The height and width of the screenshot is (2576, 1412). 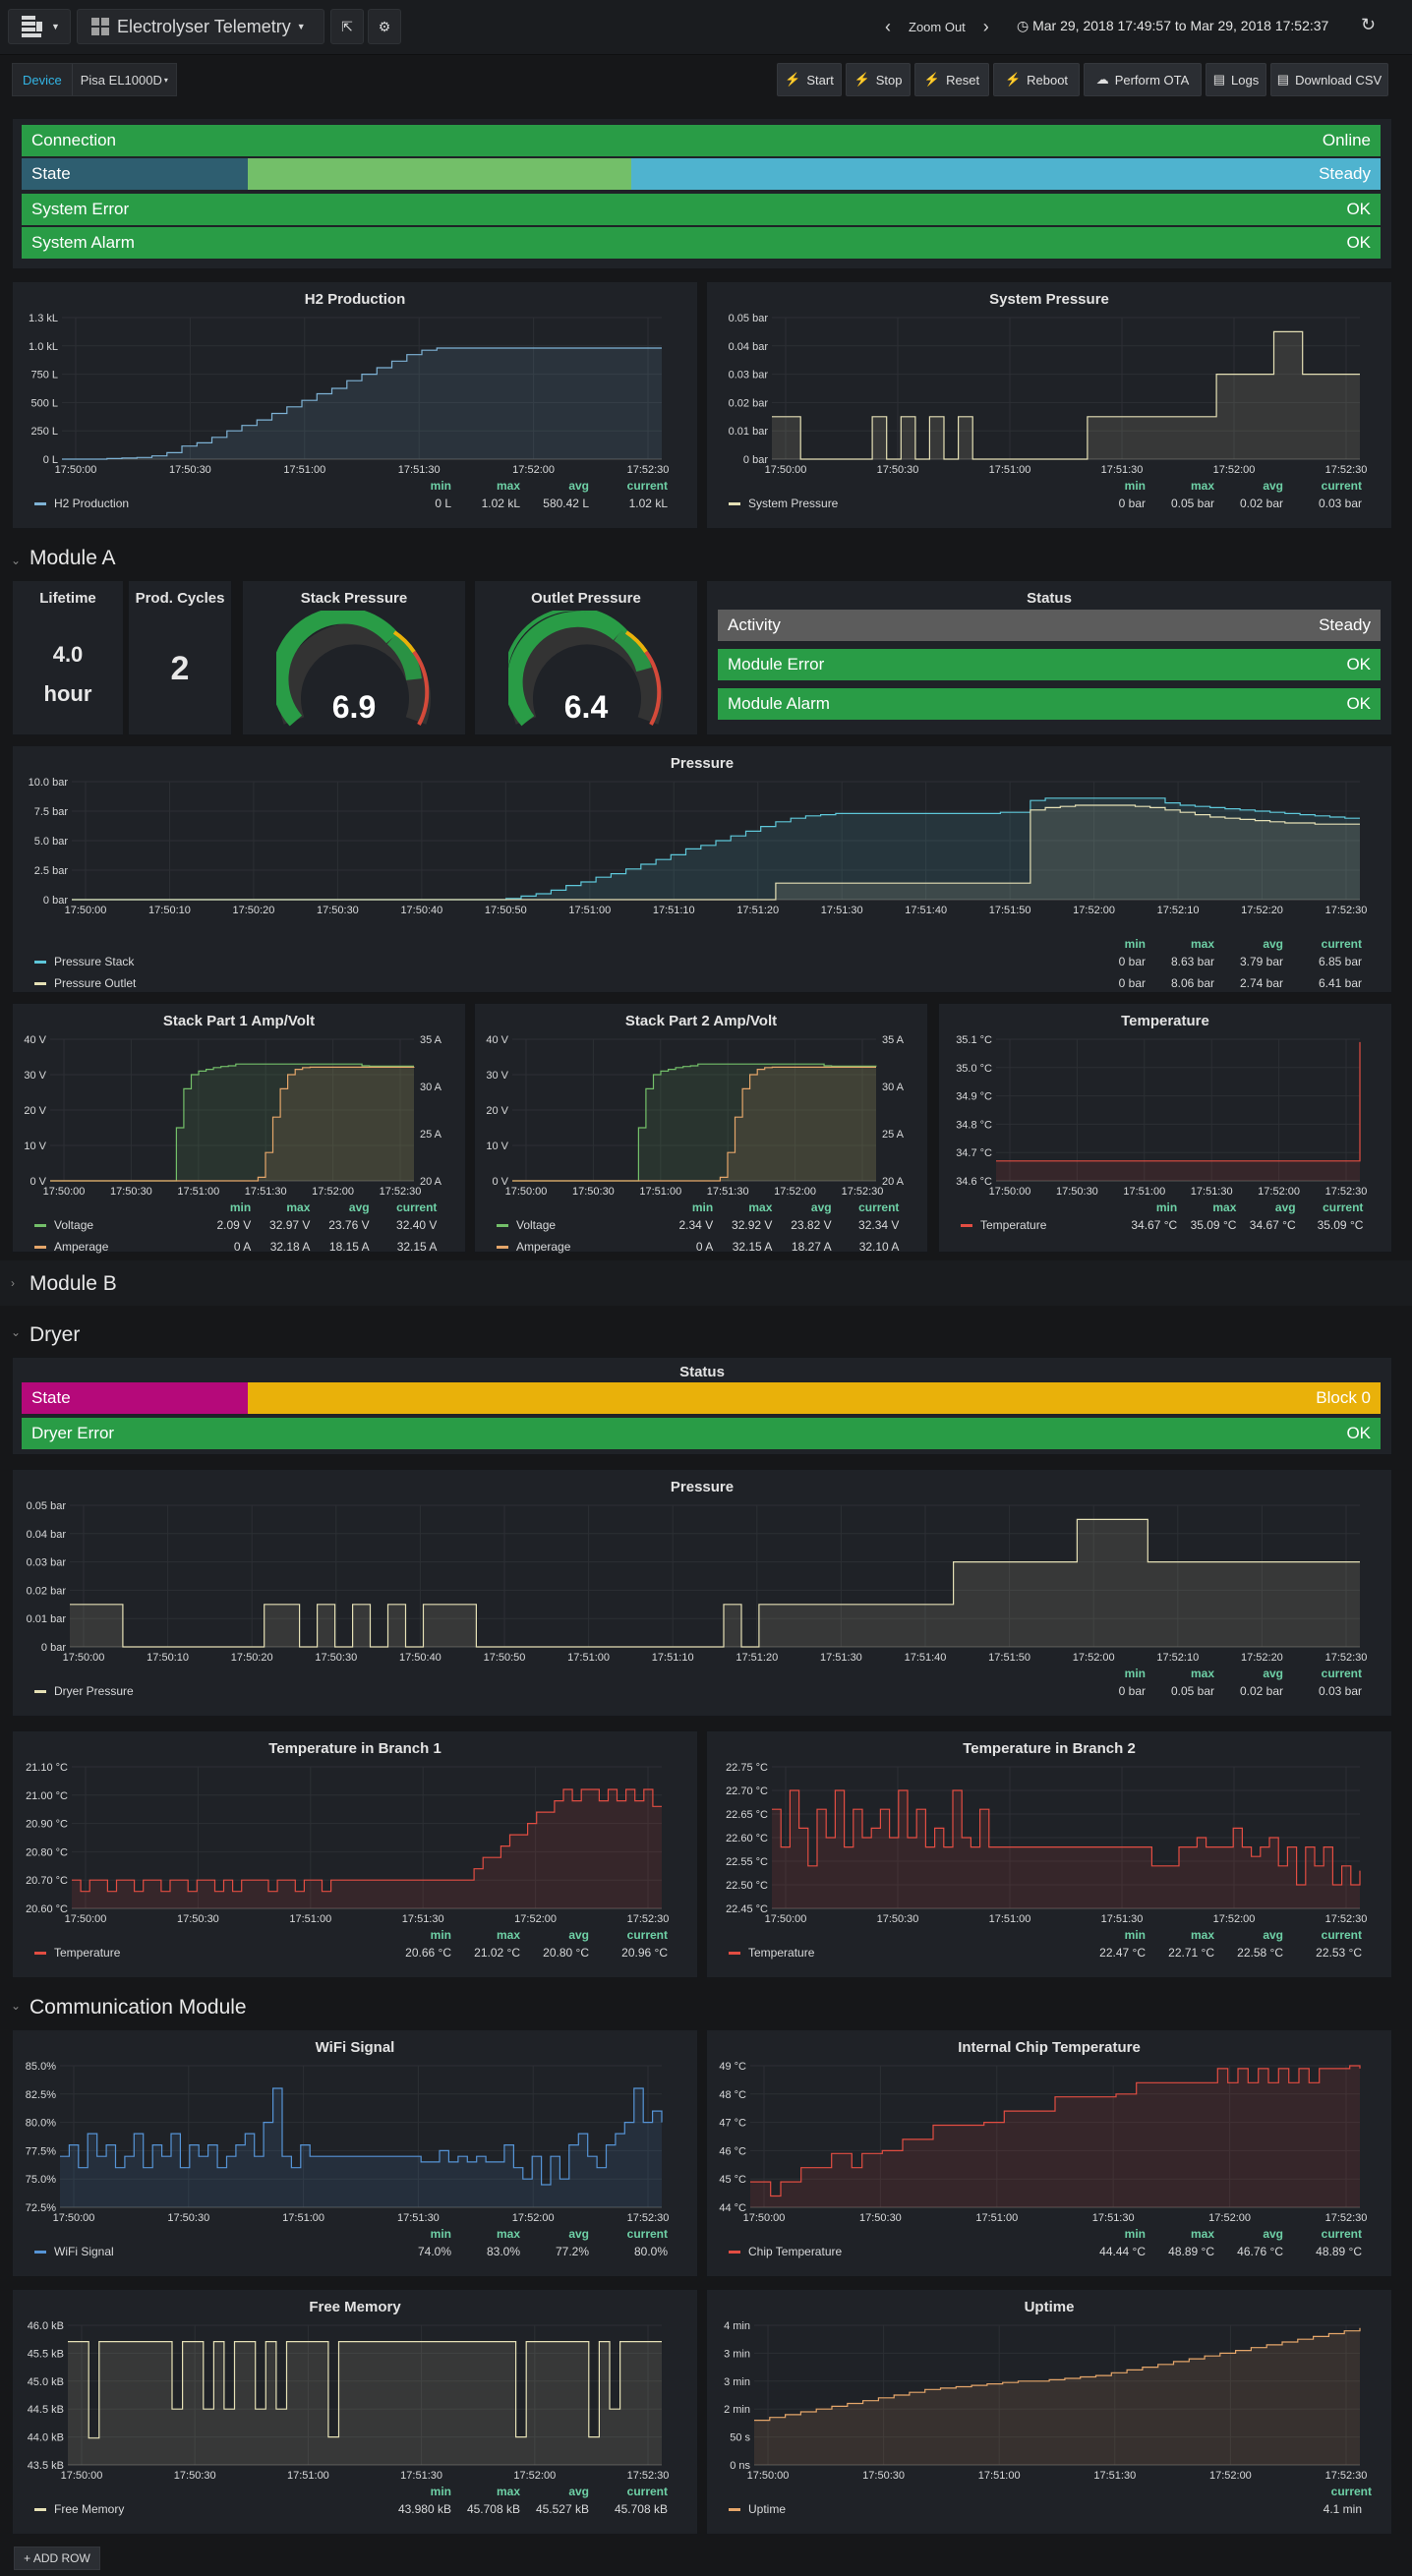 What do you see at coordinates (1236, 79) in the screenshot?
I see `logs-button: ▤ Logs` at bounding box center [1236, 79].